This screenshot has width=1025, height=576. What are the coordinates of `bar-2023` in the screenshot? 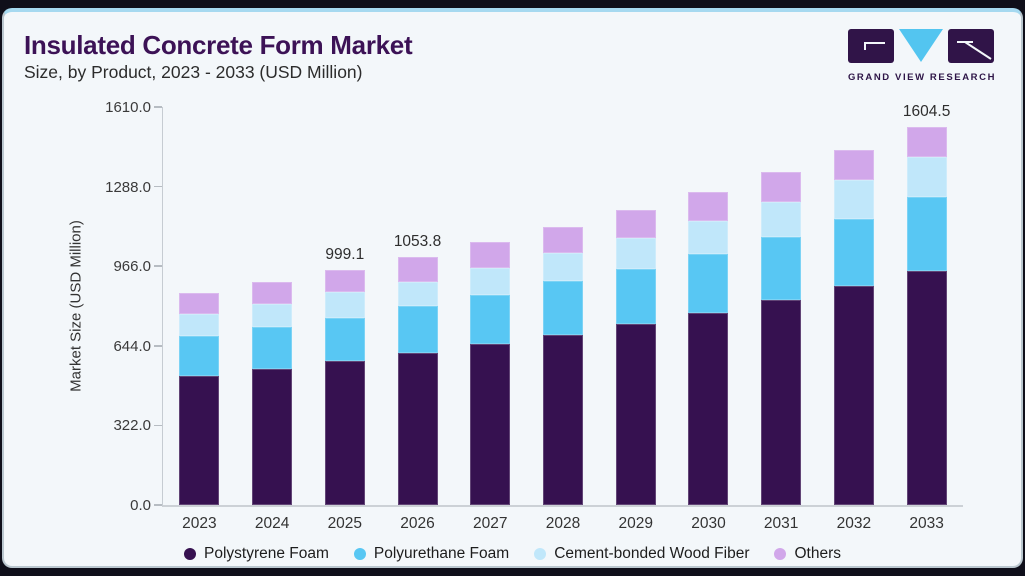 It's located at (199, 398).